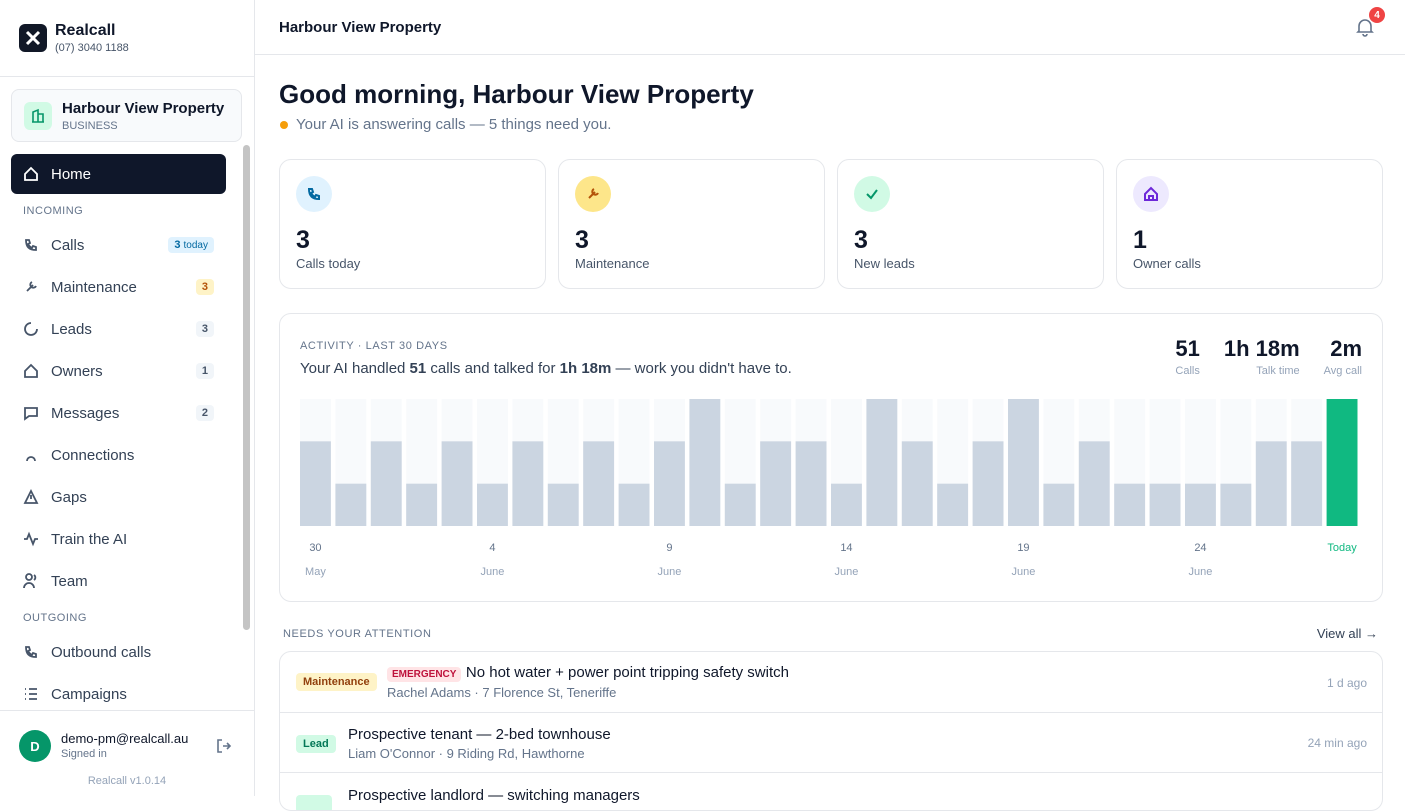 This screenshot has height=811, width=1405. Describe the element at coordinates (846, 548) in the screenshot. I see `x-tick-label: 14` at that location.